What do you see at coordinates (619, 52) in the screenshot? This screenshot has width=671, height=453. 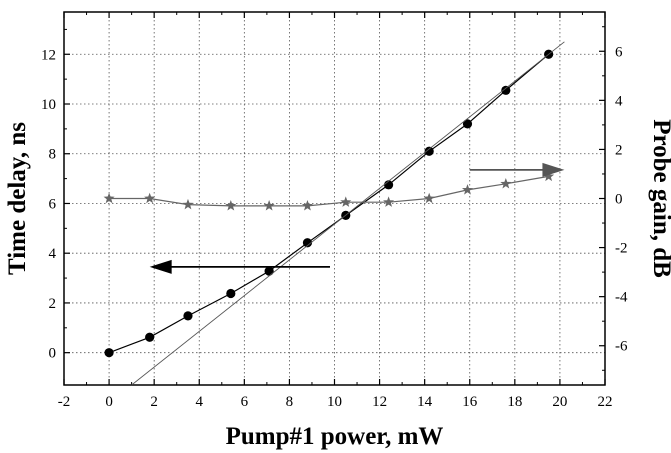 I see `y2-tick-label: 6` at bounding box center [619, 52].